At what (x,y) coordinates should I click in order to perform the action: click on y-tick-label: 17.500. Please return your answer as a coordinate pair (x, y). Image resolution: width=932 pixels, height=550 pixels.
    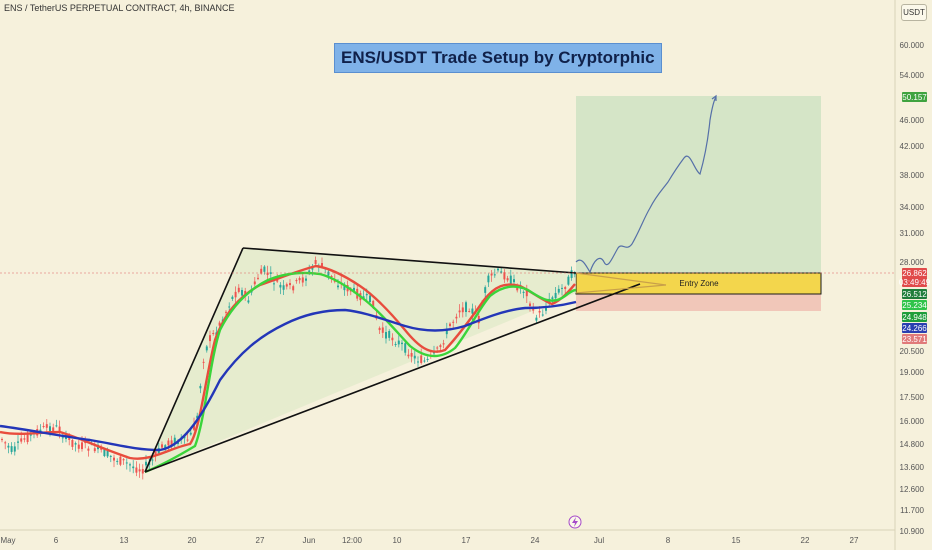
    Looking at the image, I should click on (912, 397).